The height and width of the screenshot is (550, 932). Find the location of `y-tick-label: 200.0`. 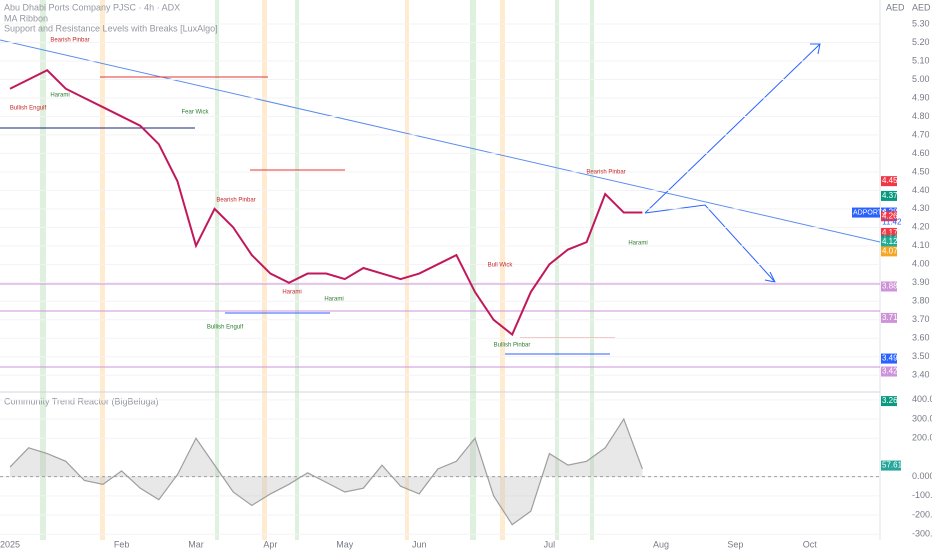

y-tick-label: 200.0 is located at coordinates (922, 438).